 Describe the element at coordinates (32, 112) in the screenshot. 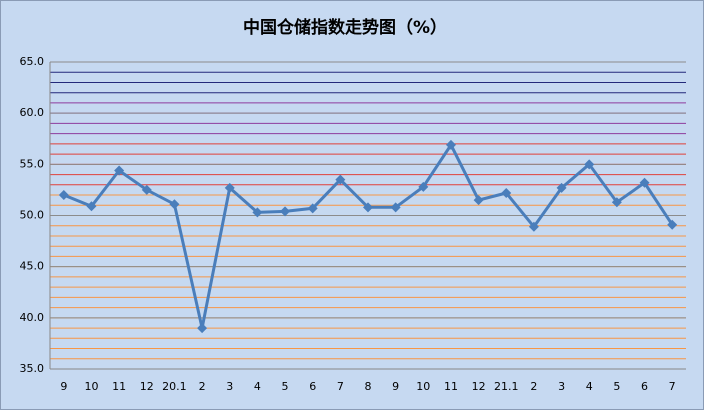

I see `y-tick-label: 60.0` at that location.